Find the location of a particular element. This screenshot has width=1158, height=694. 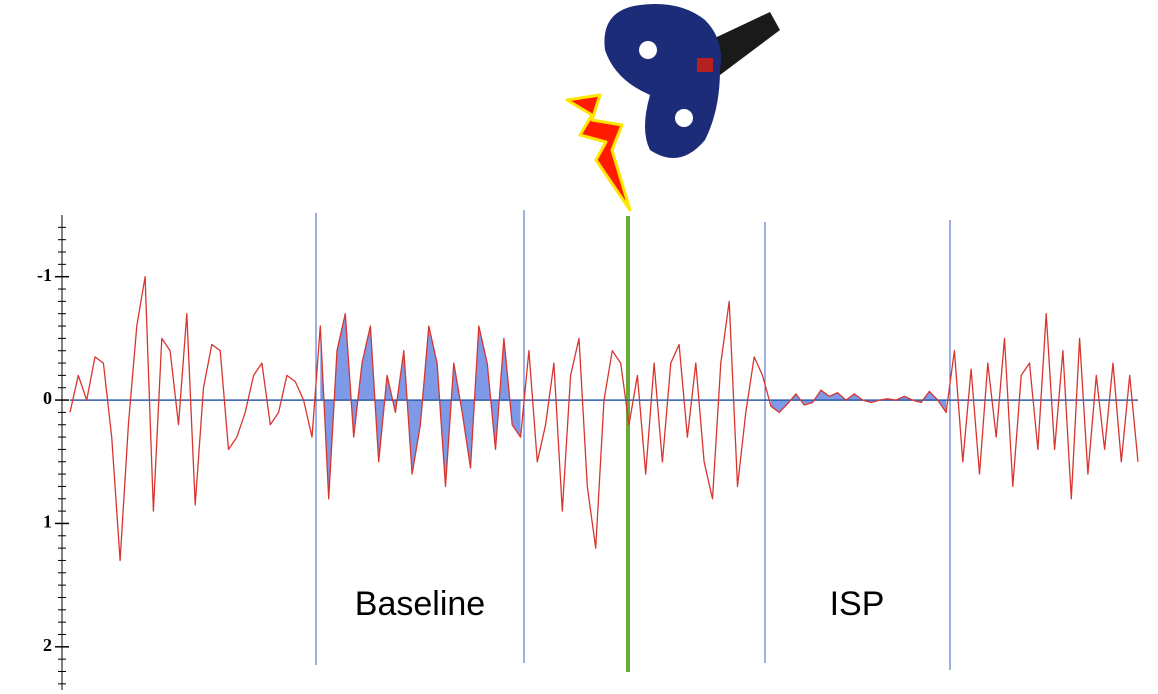

lightning-icon is located at coordinates (598, 152).